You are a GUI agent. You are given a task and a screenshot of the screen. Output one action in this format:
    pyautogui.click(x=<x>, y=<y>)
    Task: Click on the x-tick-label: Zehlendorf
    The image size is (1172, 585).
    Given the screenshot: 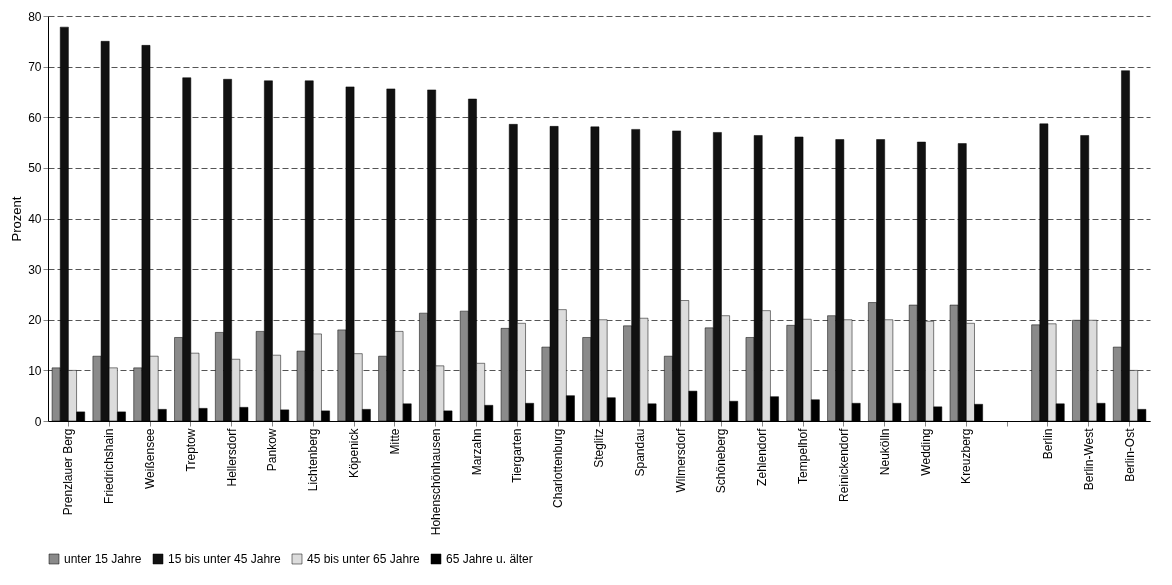 What is the action you would take?
    pyautogui.click(x=762, y=456)
    